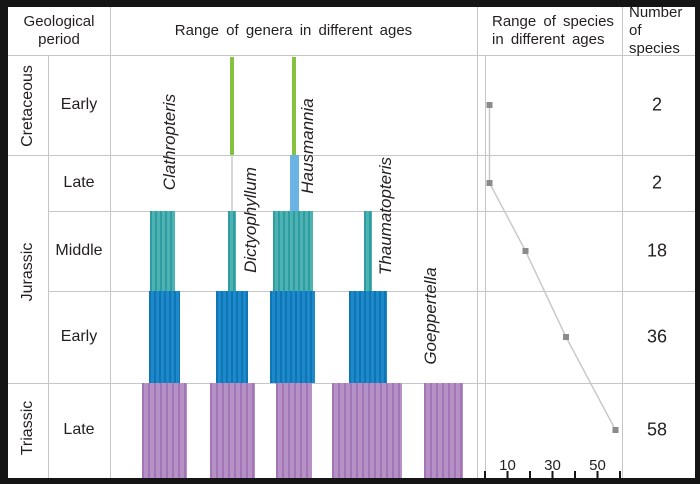 Image resolution: width=700 pixels, height=484 pixels. Describe the element at coordinates (697, 242) in the screenshot. I see `figure-border-right` at that location.